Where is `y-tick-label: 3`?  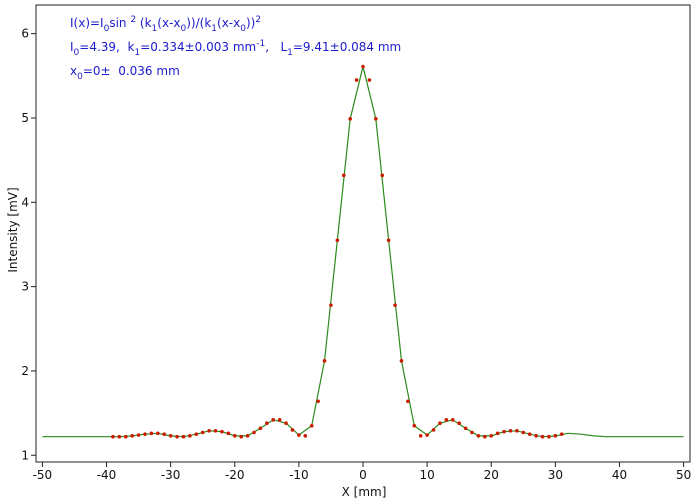 y-tick-label: 3 is located at coordinates (25, 287).